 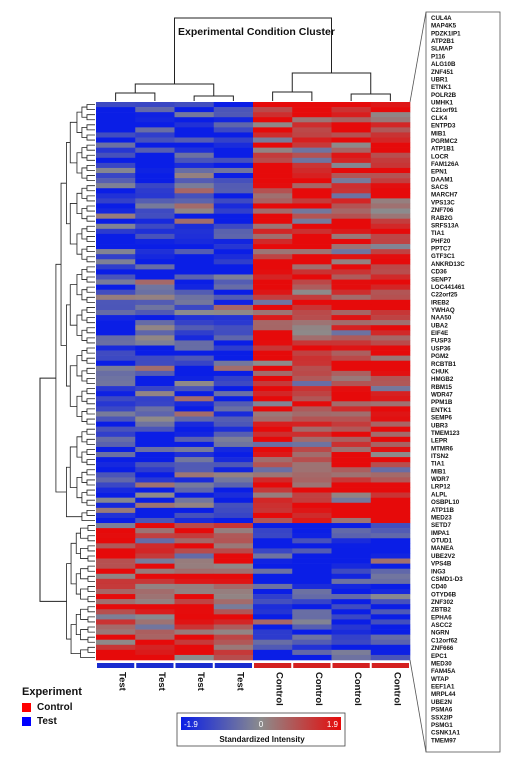 What do you see at coordinates (444, 740) in the screenshot?
I see `gene-label: TMEM97` at bounding box center [444, 740].